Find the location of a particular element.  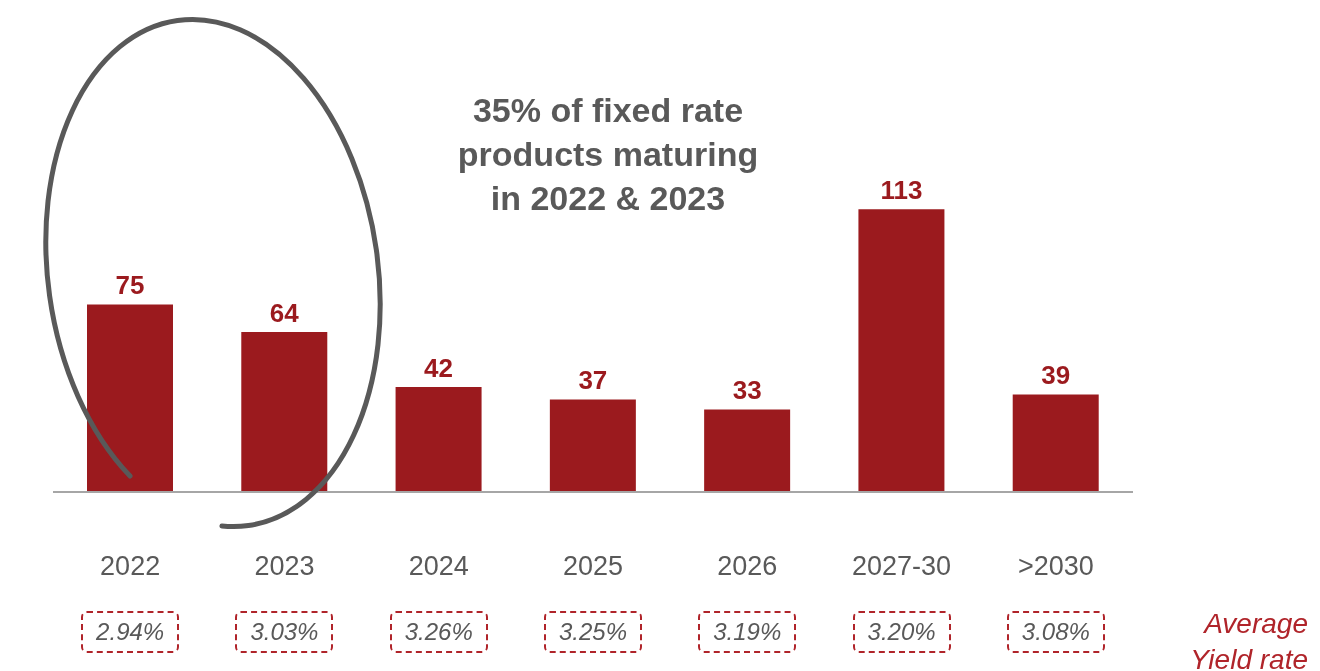

text: 3.19% is located at coordinates (747, 632).